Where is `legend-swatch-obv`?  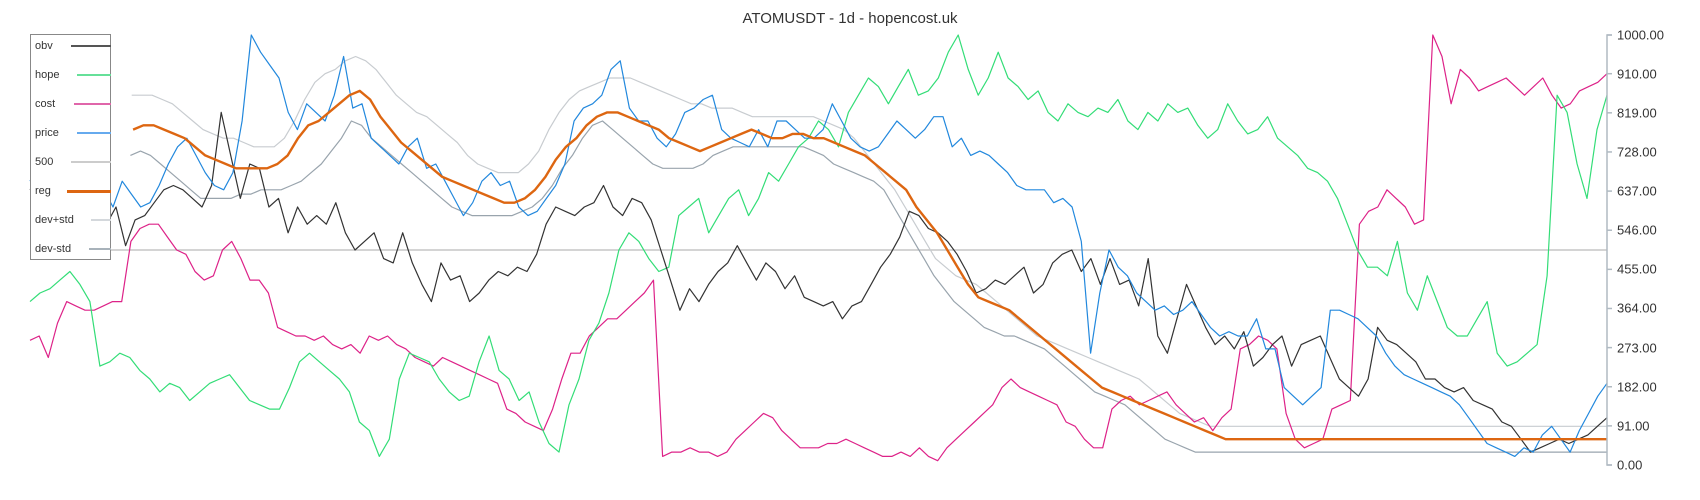
legend-swatch-obv is located at coordinates (91, 46).